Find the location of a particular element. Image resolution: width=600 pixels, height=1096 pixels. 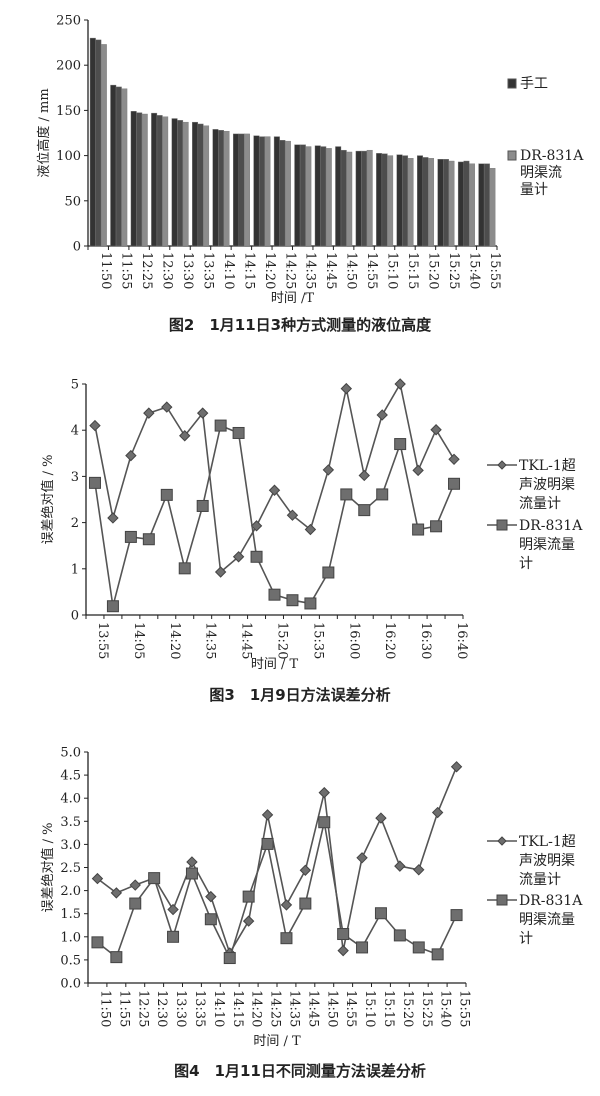

legend-marker-square is located at coordinates (502, 525).